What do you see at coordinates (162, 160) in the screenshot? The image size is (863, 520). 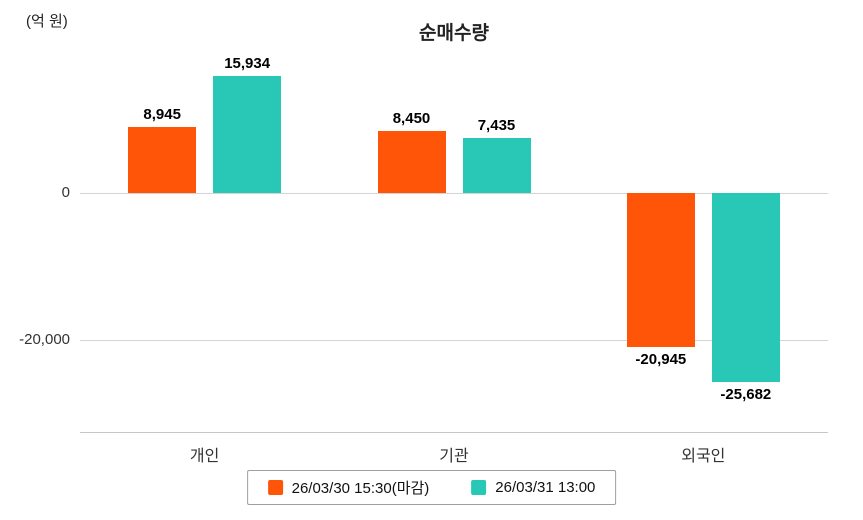 I see `bar-개인-series1` at bounding box center [162, 160].